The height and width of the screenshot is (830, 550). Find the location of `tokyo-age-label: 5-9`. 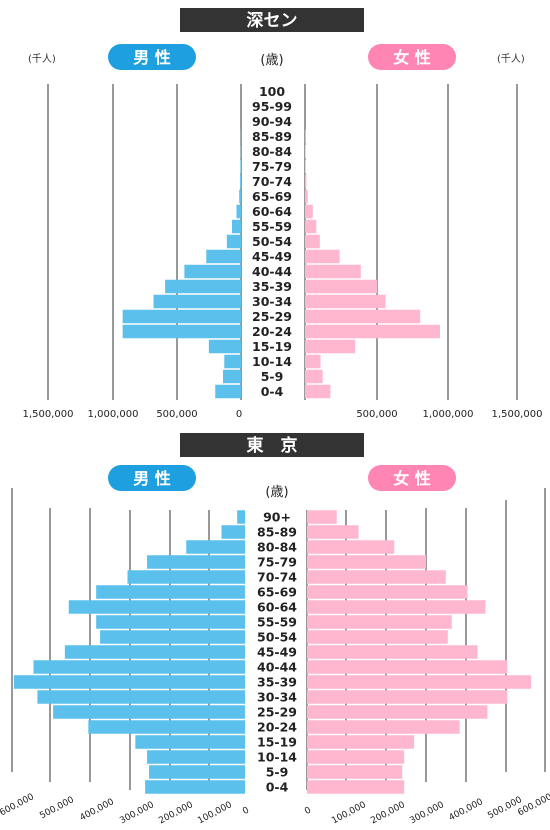

tokyo-age-label: 5-9 is located at coordinates (277, 772).